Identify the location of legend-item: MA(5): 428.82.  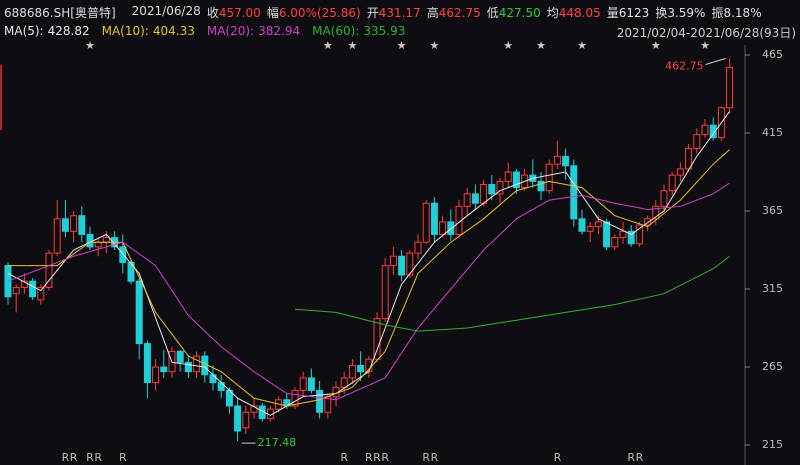
(47, 31).